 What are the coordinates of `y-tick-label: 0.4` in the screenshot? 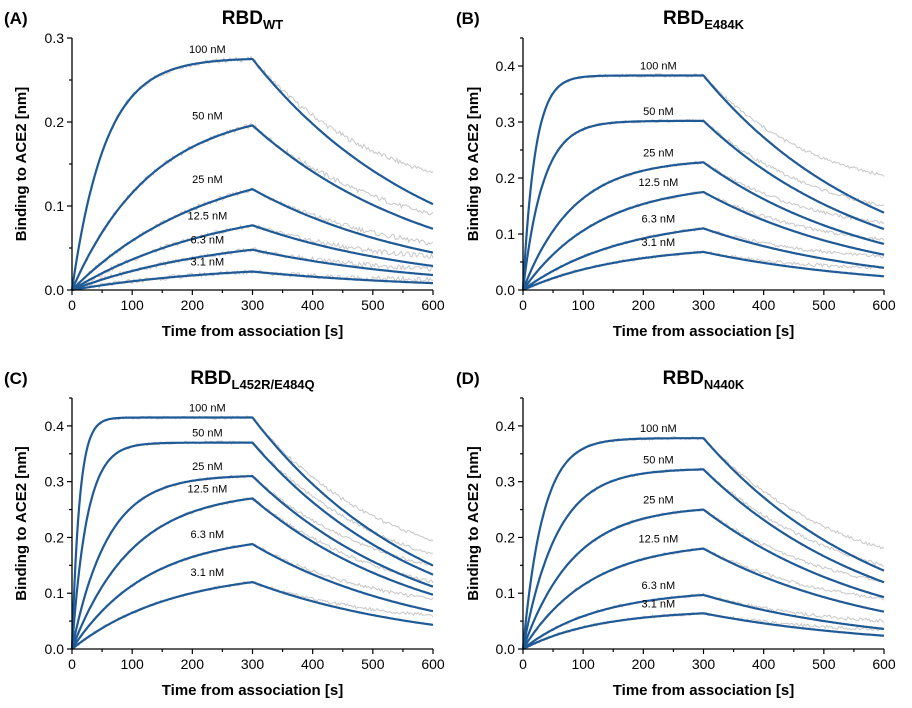 It's located at (506, 426).